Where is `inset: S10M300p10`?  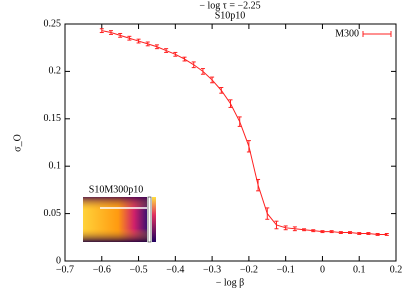 inset: S10M300p10 is located at coordinates (119, 213).